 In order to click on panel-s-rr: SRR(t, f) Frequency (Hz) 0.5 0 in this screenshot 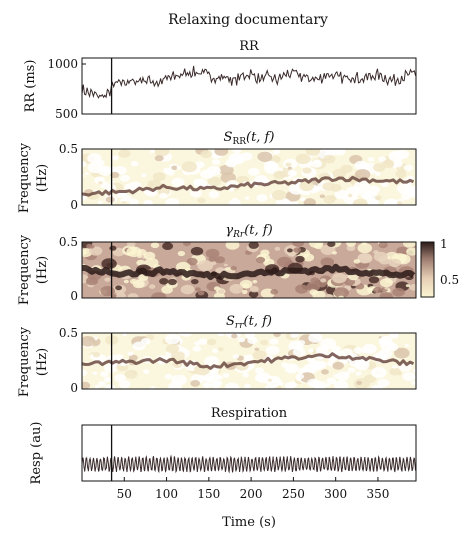, I will do `click(217, 171)`.